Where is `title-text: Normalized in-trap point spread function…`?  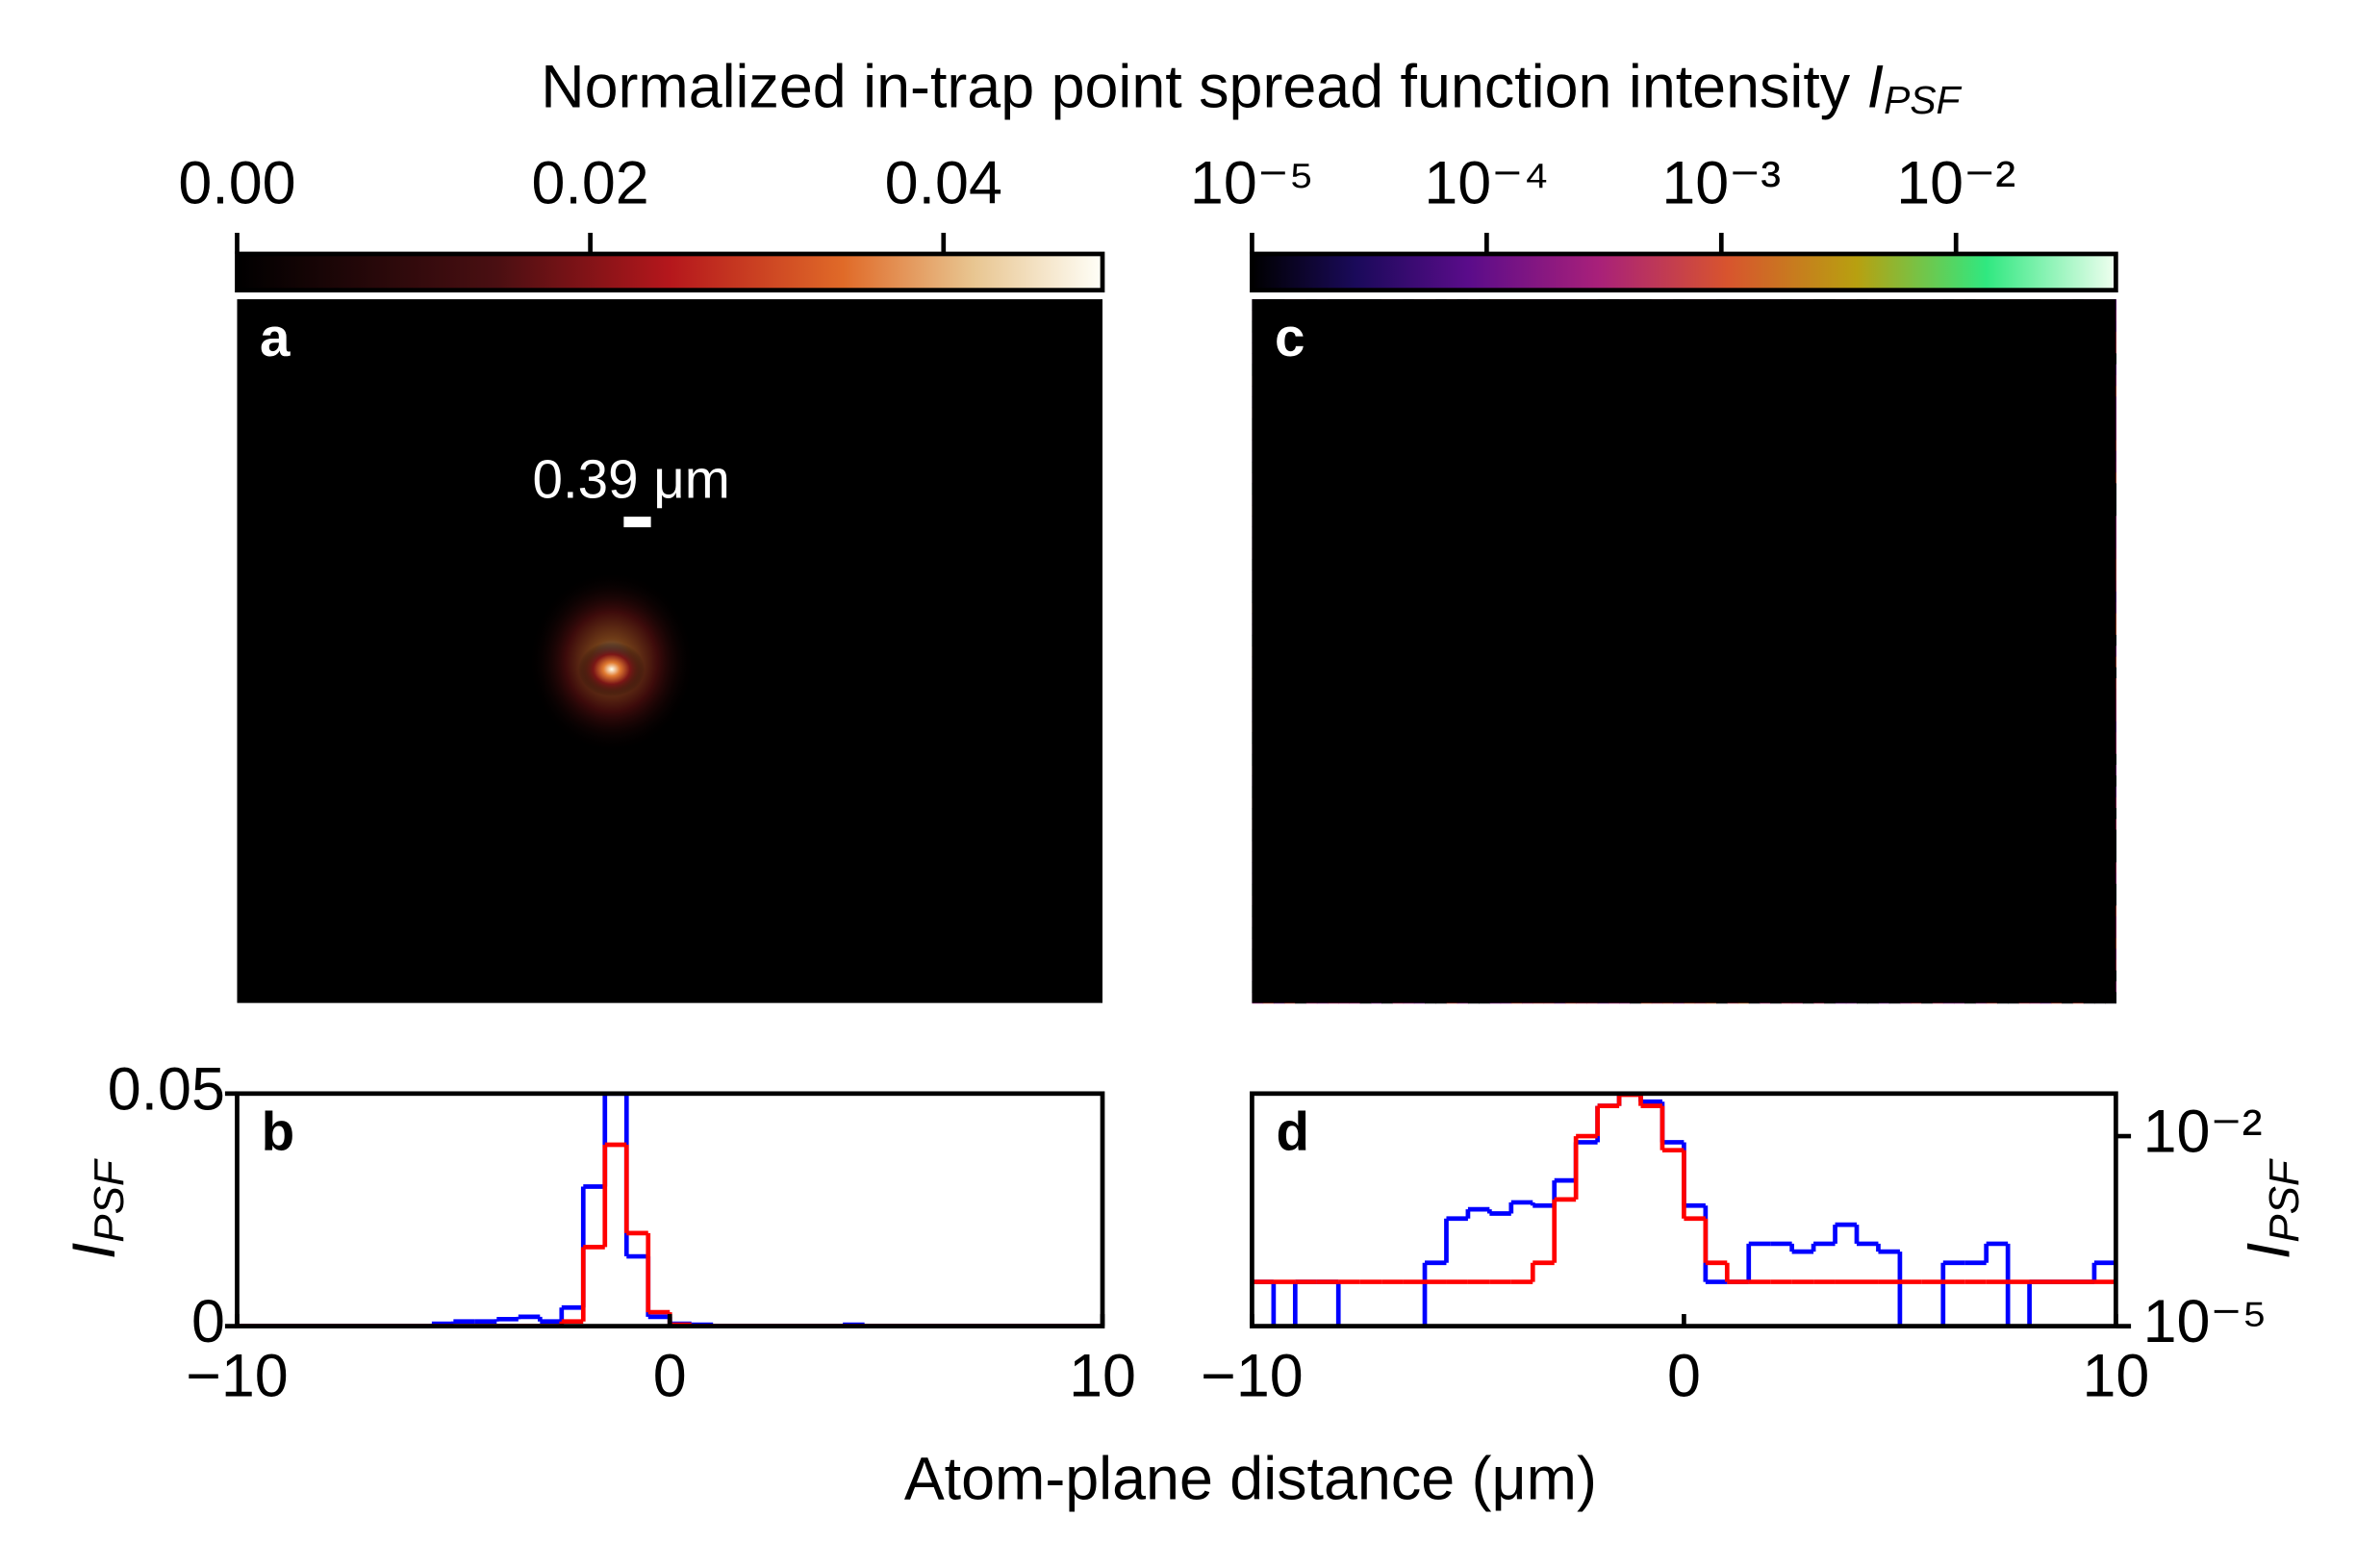
title-text: Normalized in-trap point spread function… is located at coordinates (1196, 86).